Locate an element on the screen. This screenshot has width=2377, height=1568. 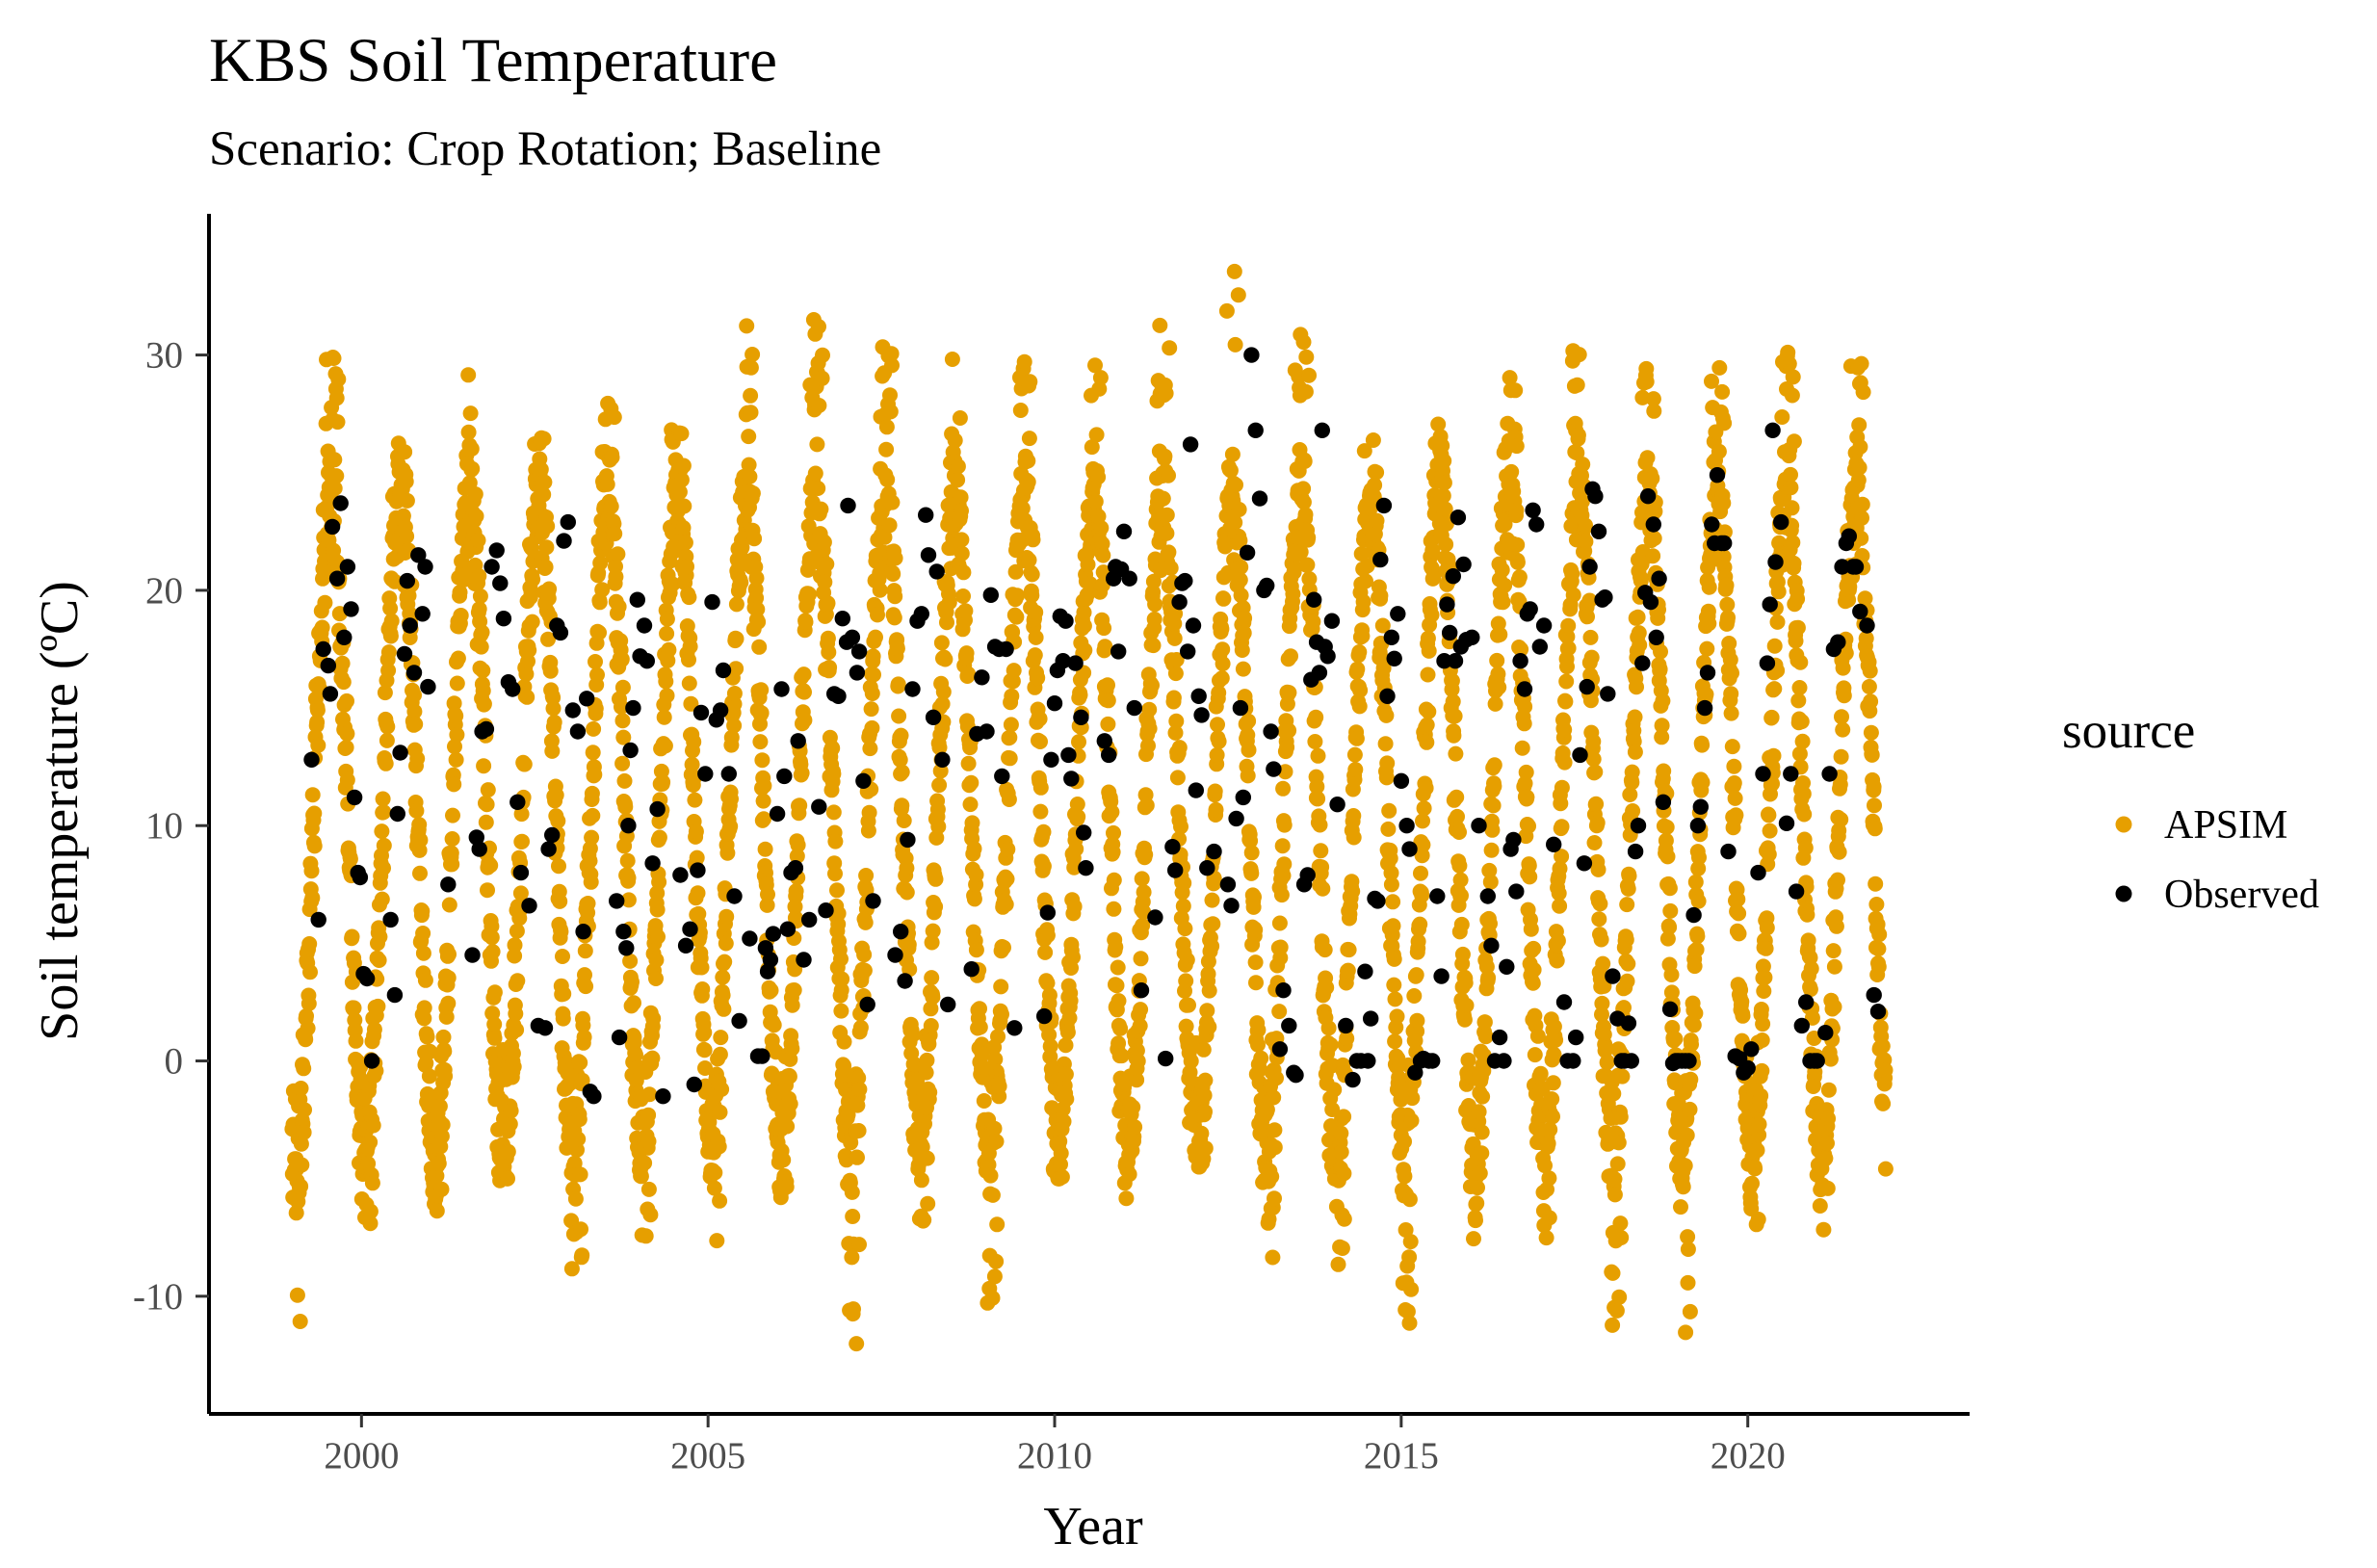
y-tick-label: 10 is located at coordinates (164, 826).